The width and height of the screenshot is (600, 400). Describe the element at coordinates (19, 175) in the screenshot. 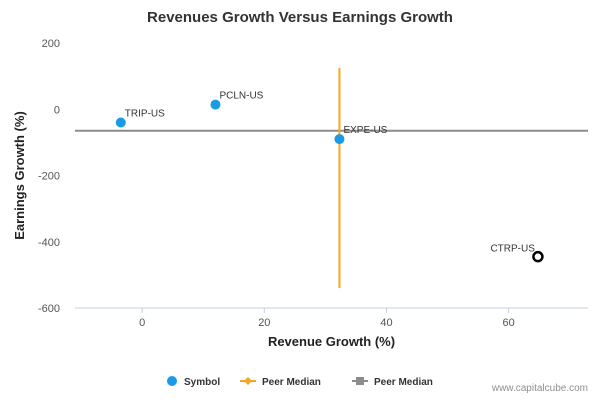

I see `y-axis-title: Earnings Growth (%)` at that location.